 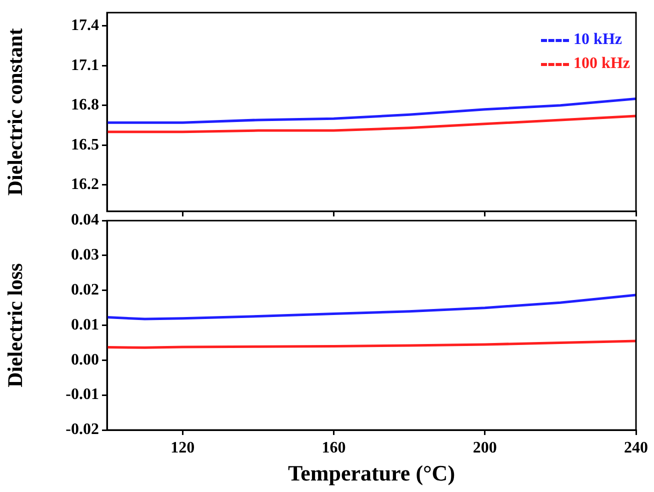 What do you see at coordinates (85, 220) in the screenshot?
I see `y-tick-label: 0.04` at bounding box center [85, 220].